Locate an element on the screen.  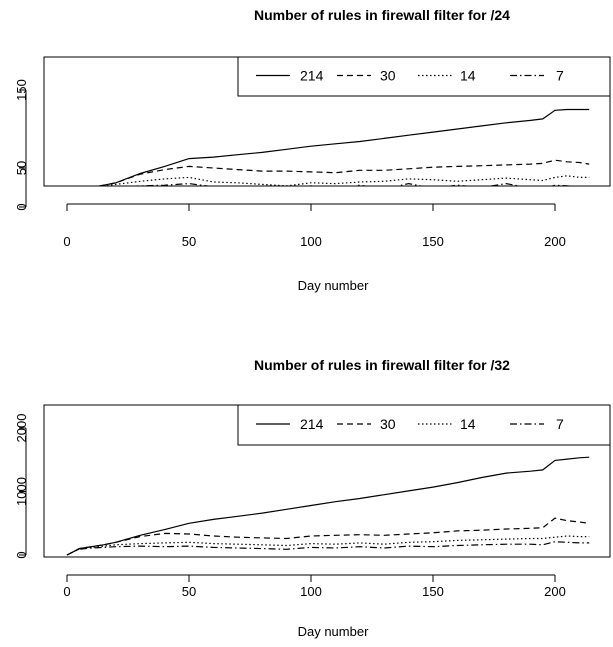
y-tick-label: 50 is located at coordinates (21, 168).